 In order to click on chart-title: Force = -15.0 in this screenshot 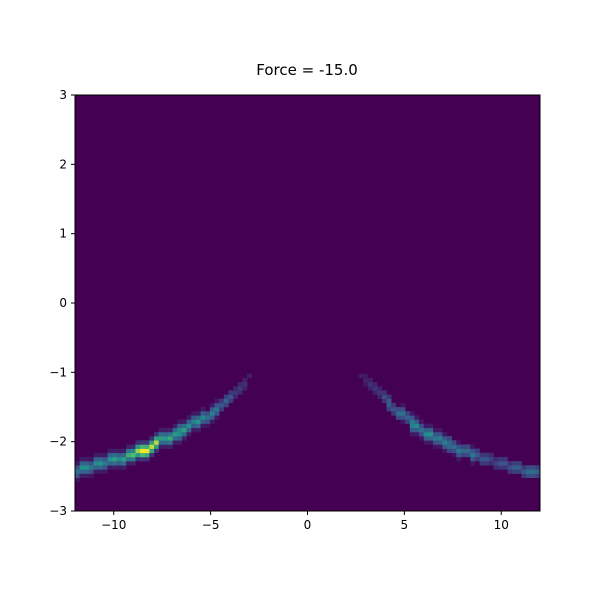, I will do `click(307, 70)`.